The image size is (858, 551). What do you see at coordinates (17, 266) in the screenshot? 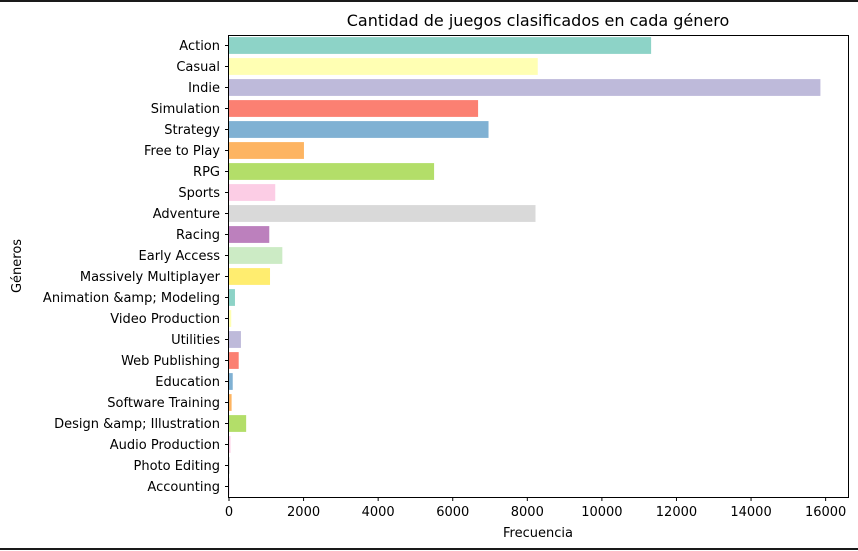
I see `y-axis-label: Géneros` at bounding box center [17, 266].